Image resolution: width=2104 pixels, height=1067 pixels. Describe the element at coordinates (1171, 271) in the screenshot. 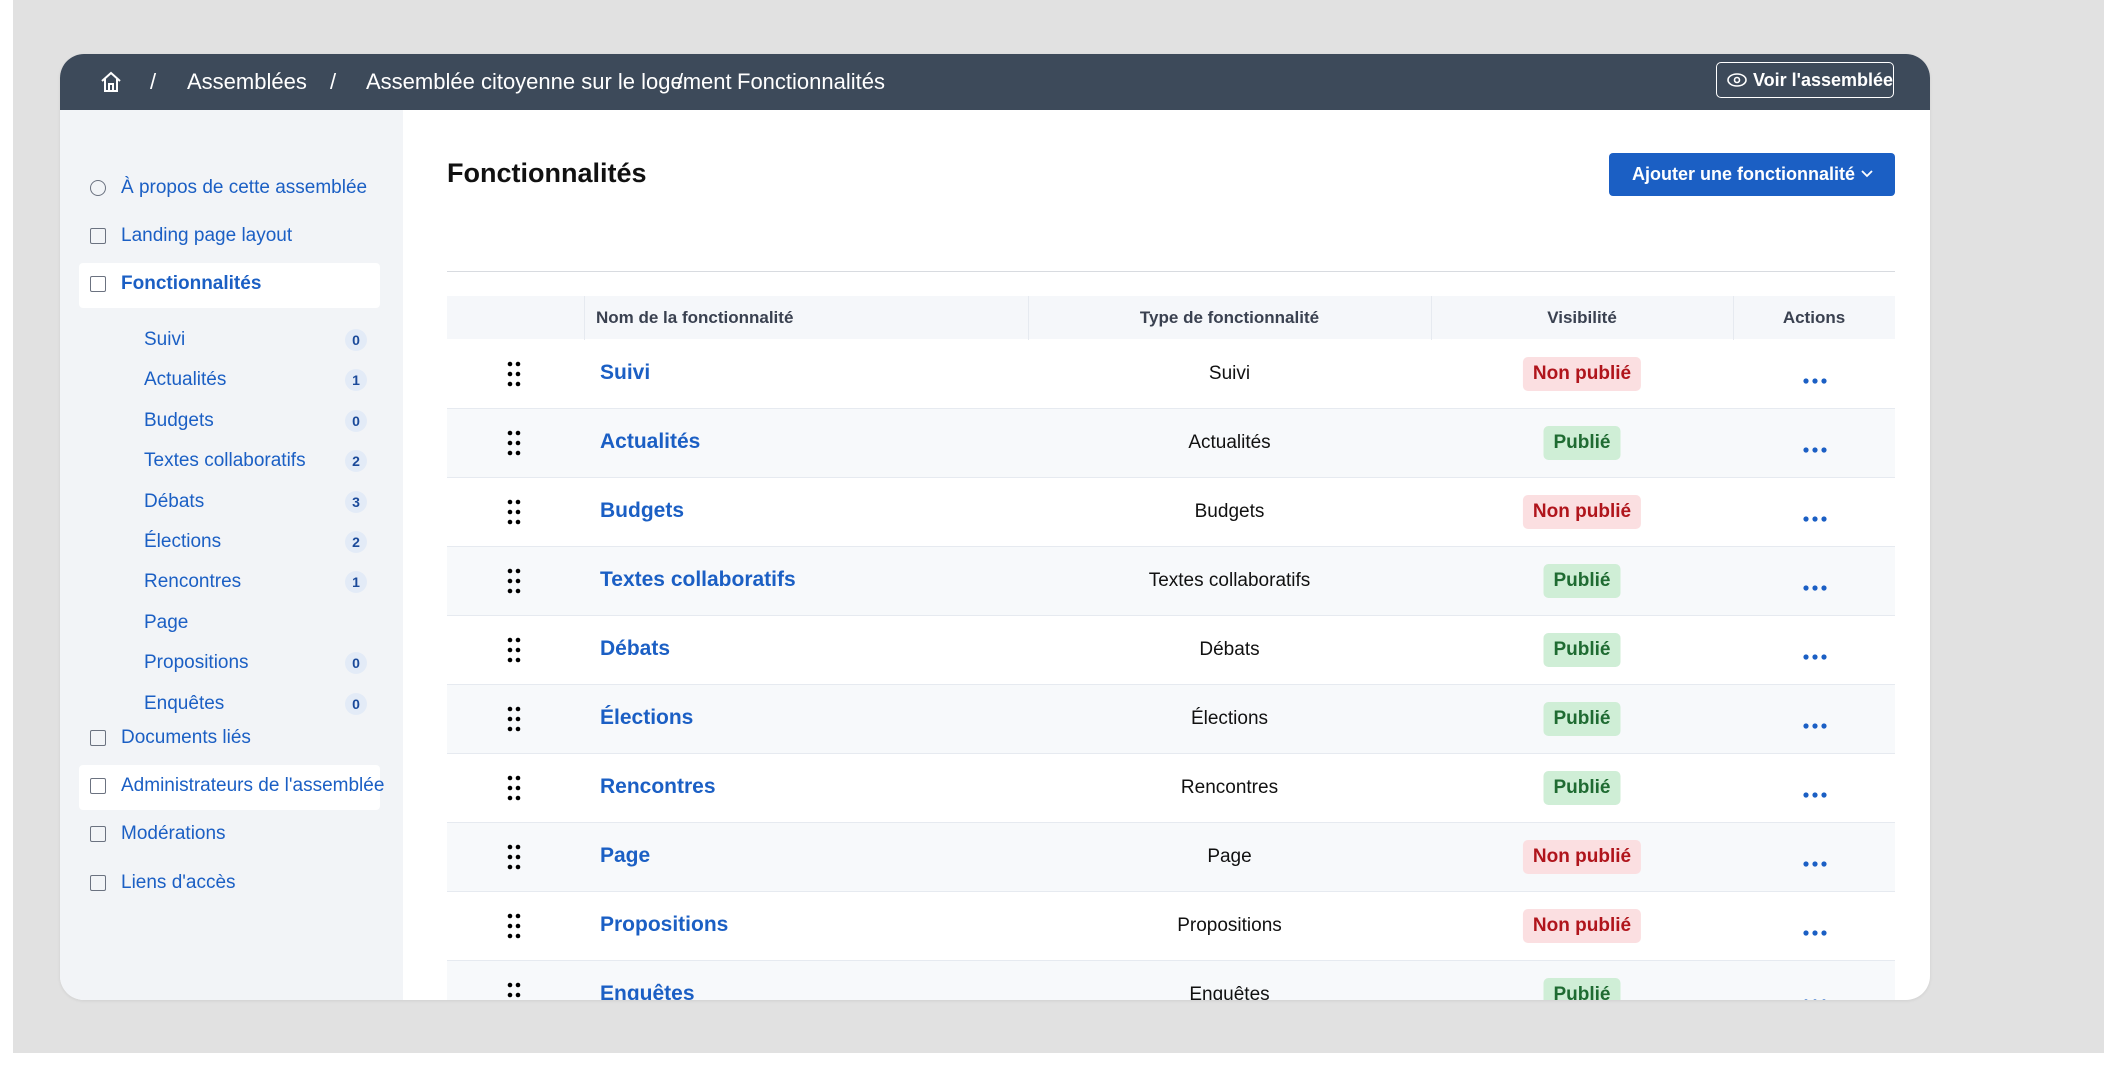

I see `divider` at that location.